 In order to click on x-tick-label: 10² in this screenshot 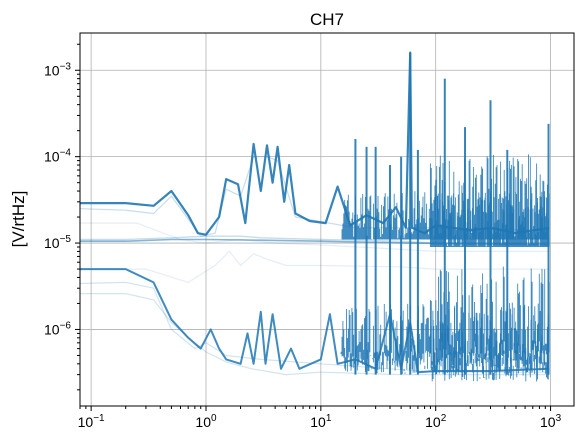, I will do `click(436, 421)`.